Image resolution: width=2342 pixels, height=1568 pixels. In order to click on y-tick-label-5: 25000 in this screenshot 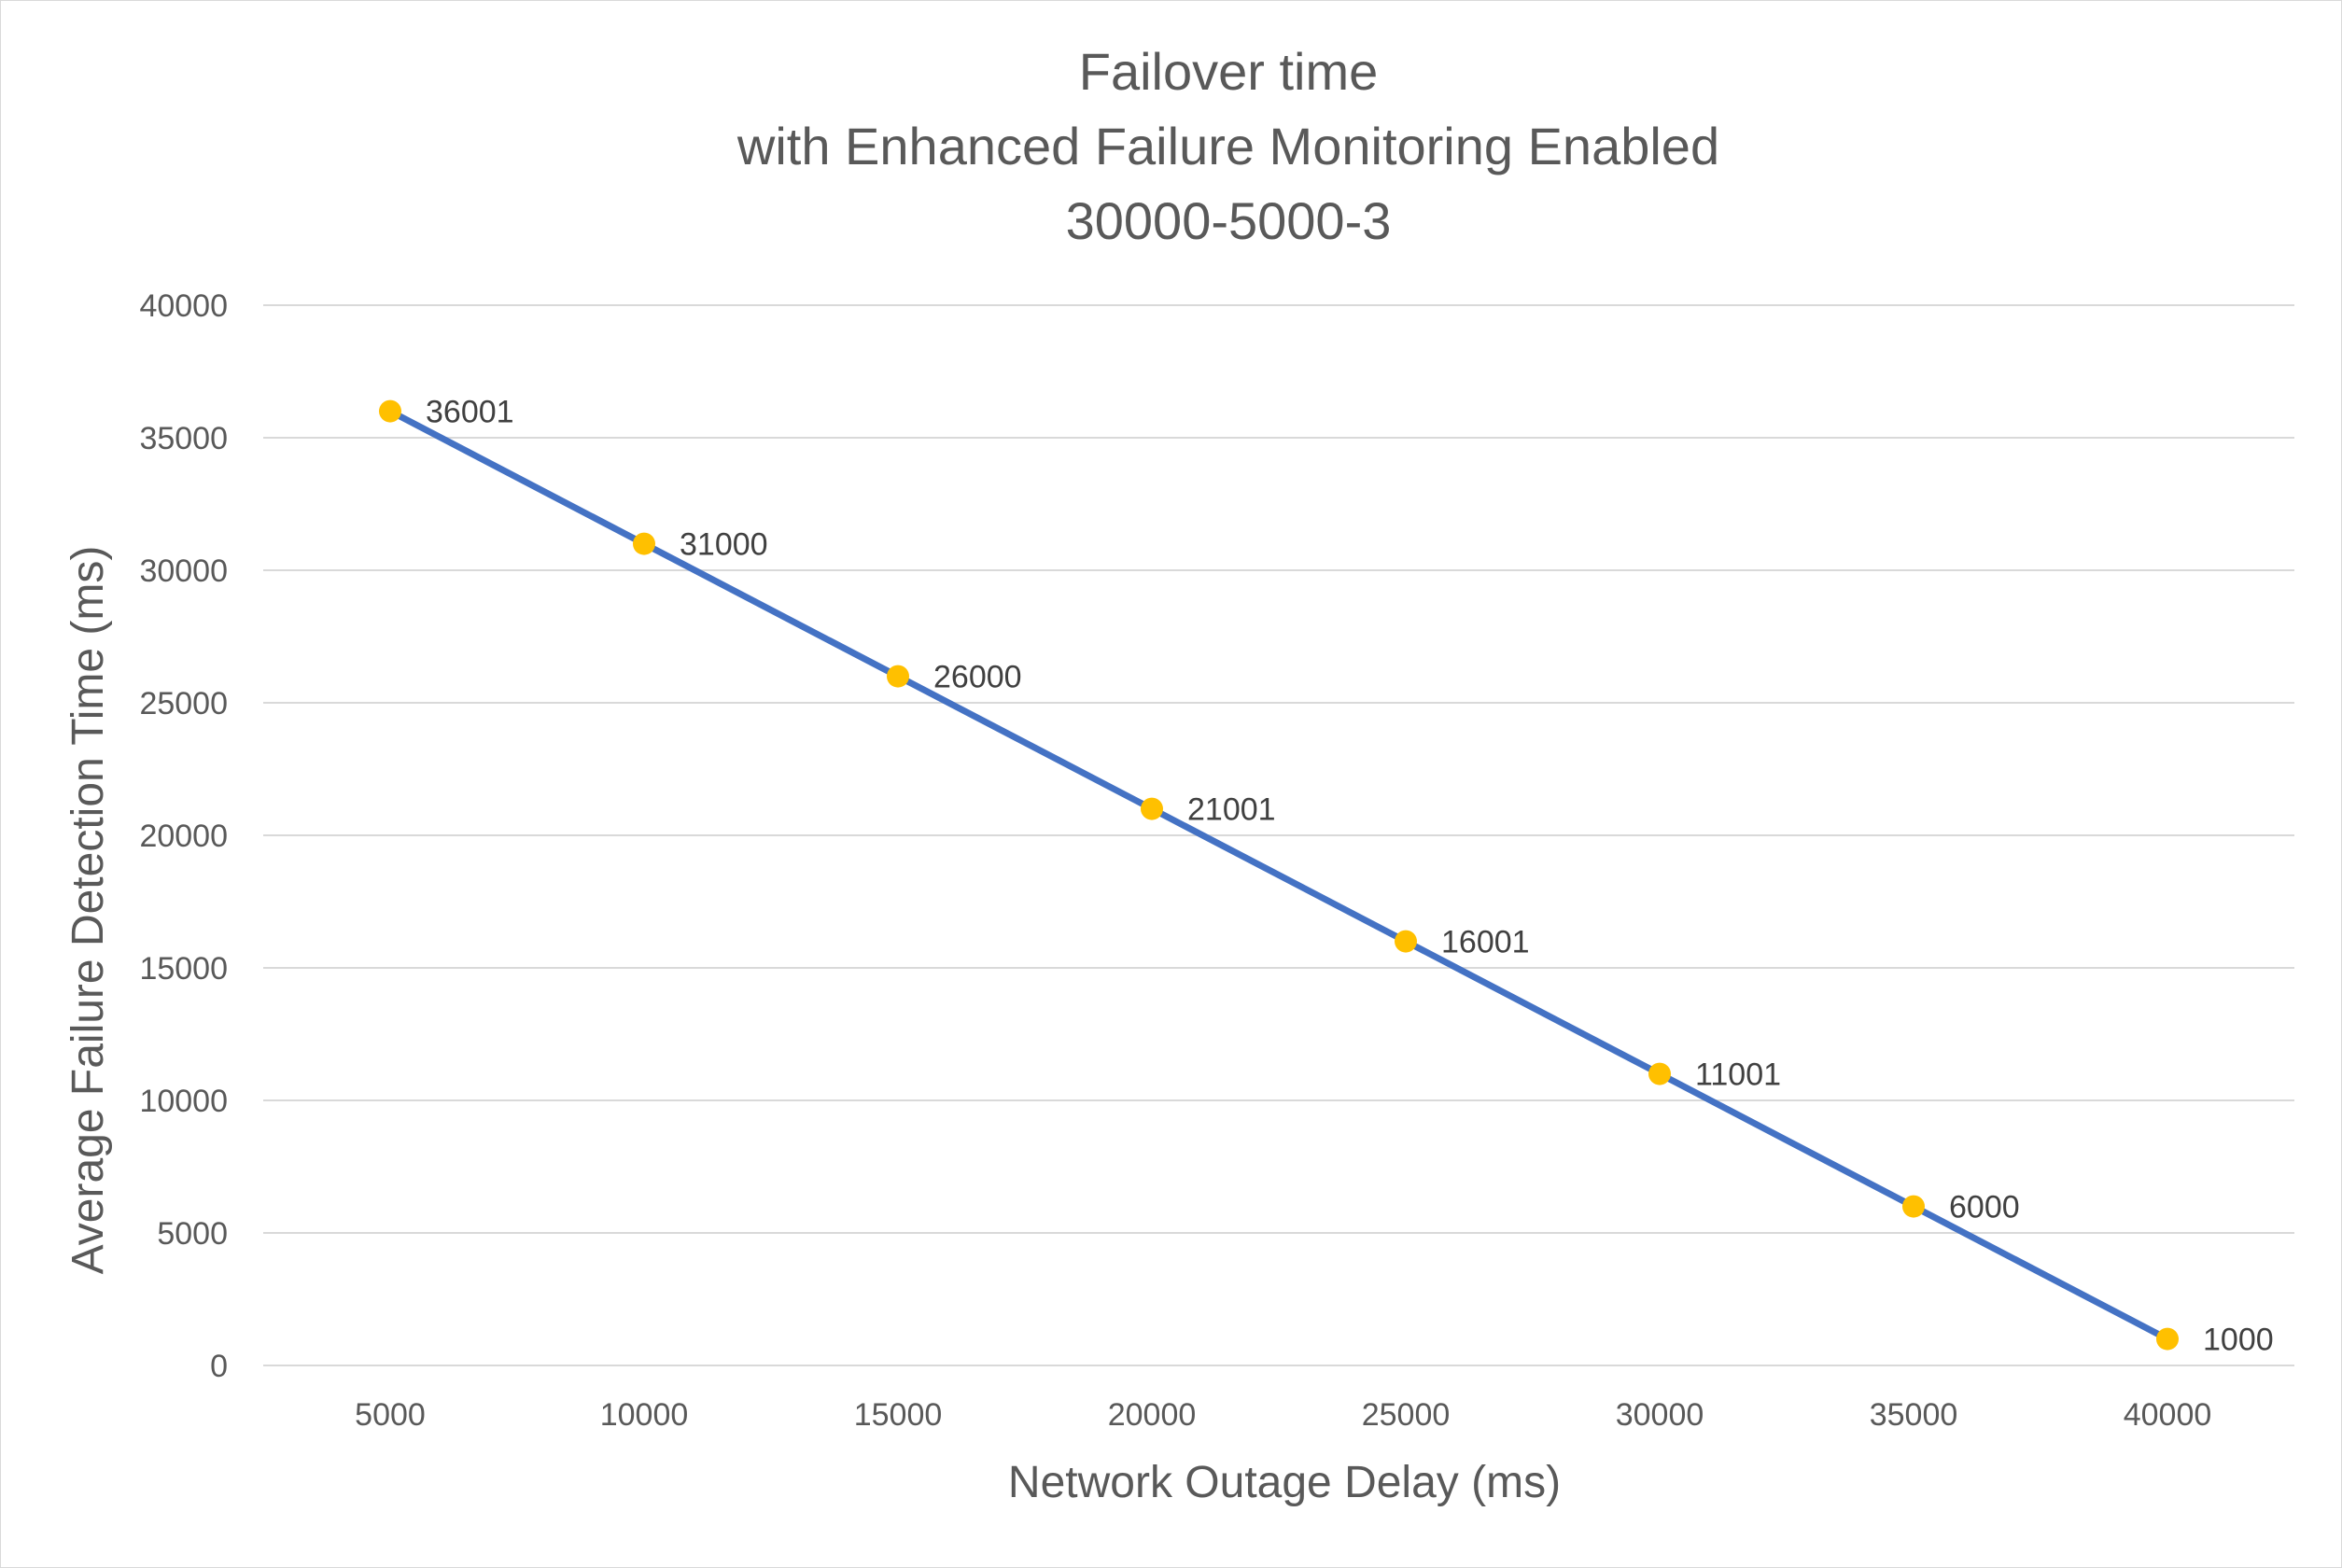, I will do `click(183, 703)`.